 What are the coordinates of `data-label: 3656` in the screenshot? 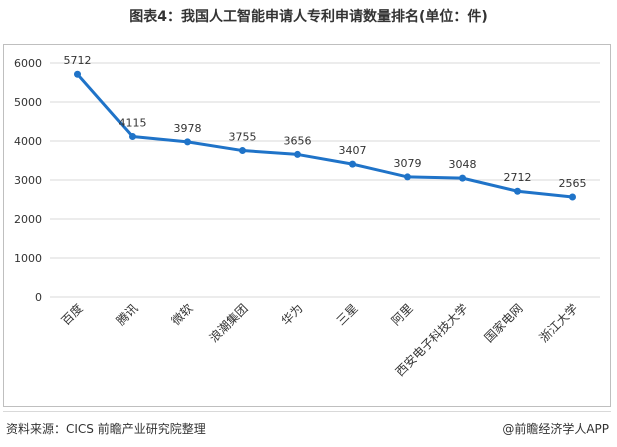 It's located at (298, 140).